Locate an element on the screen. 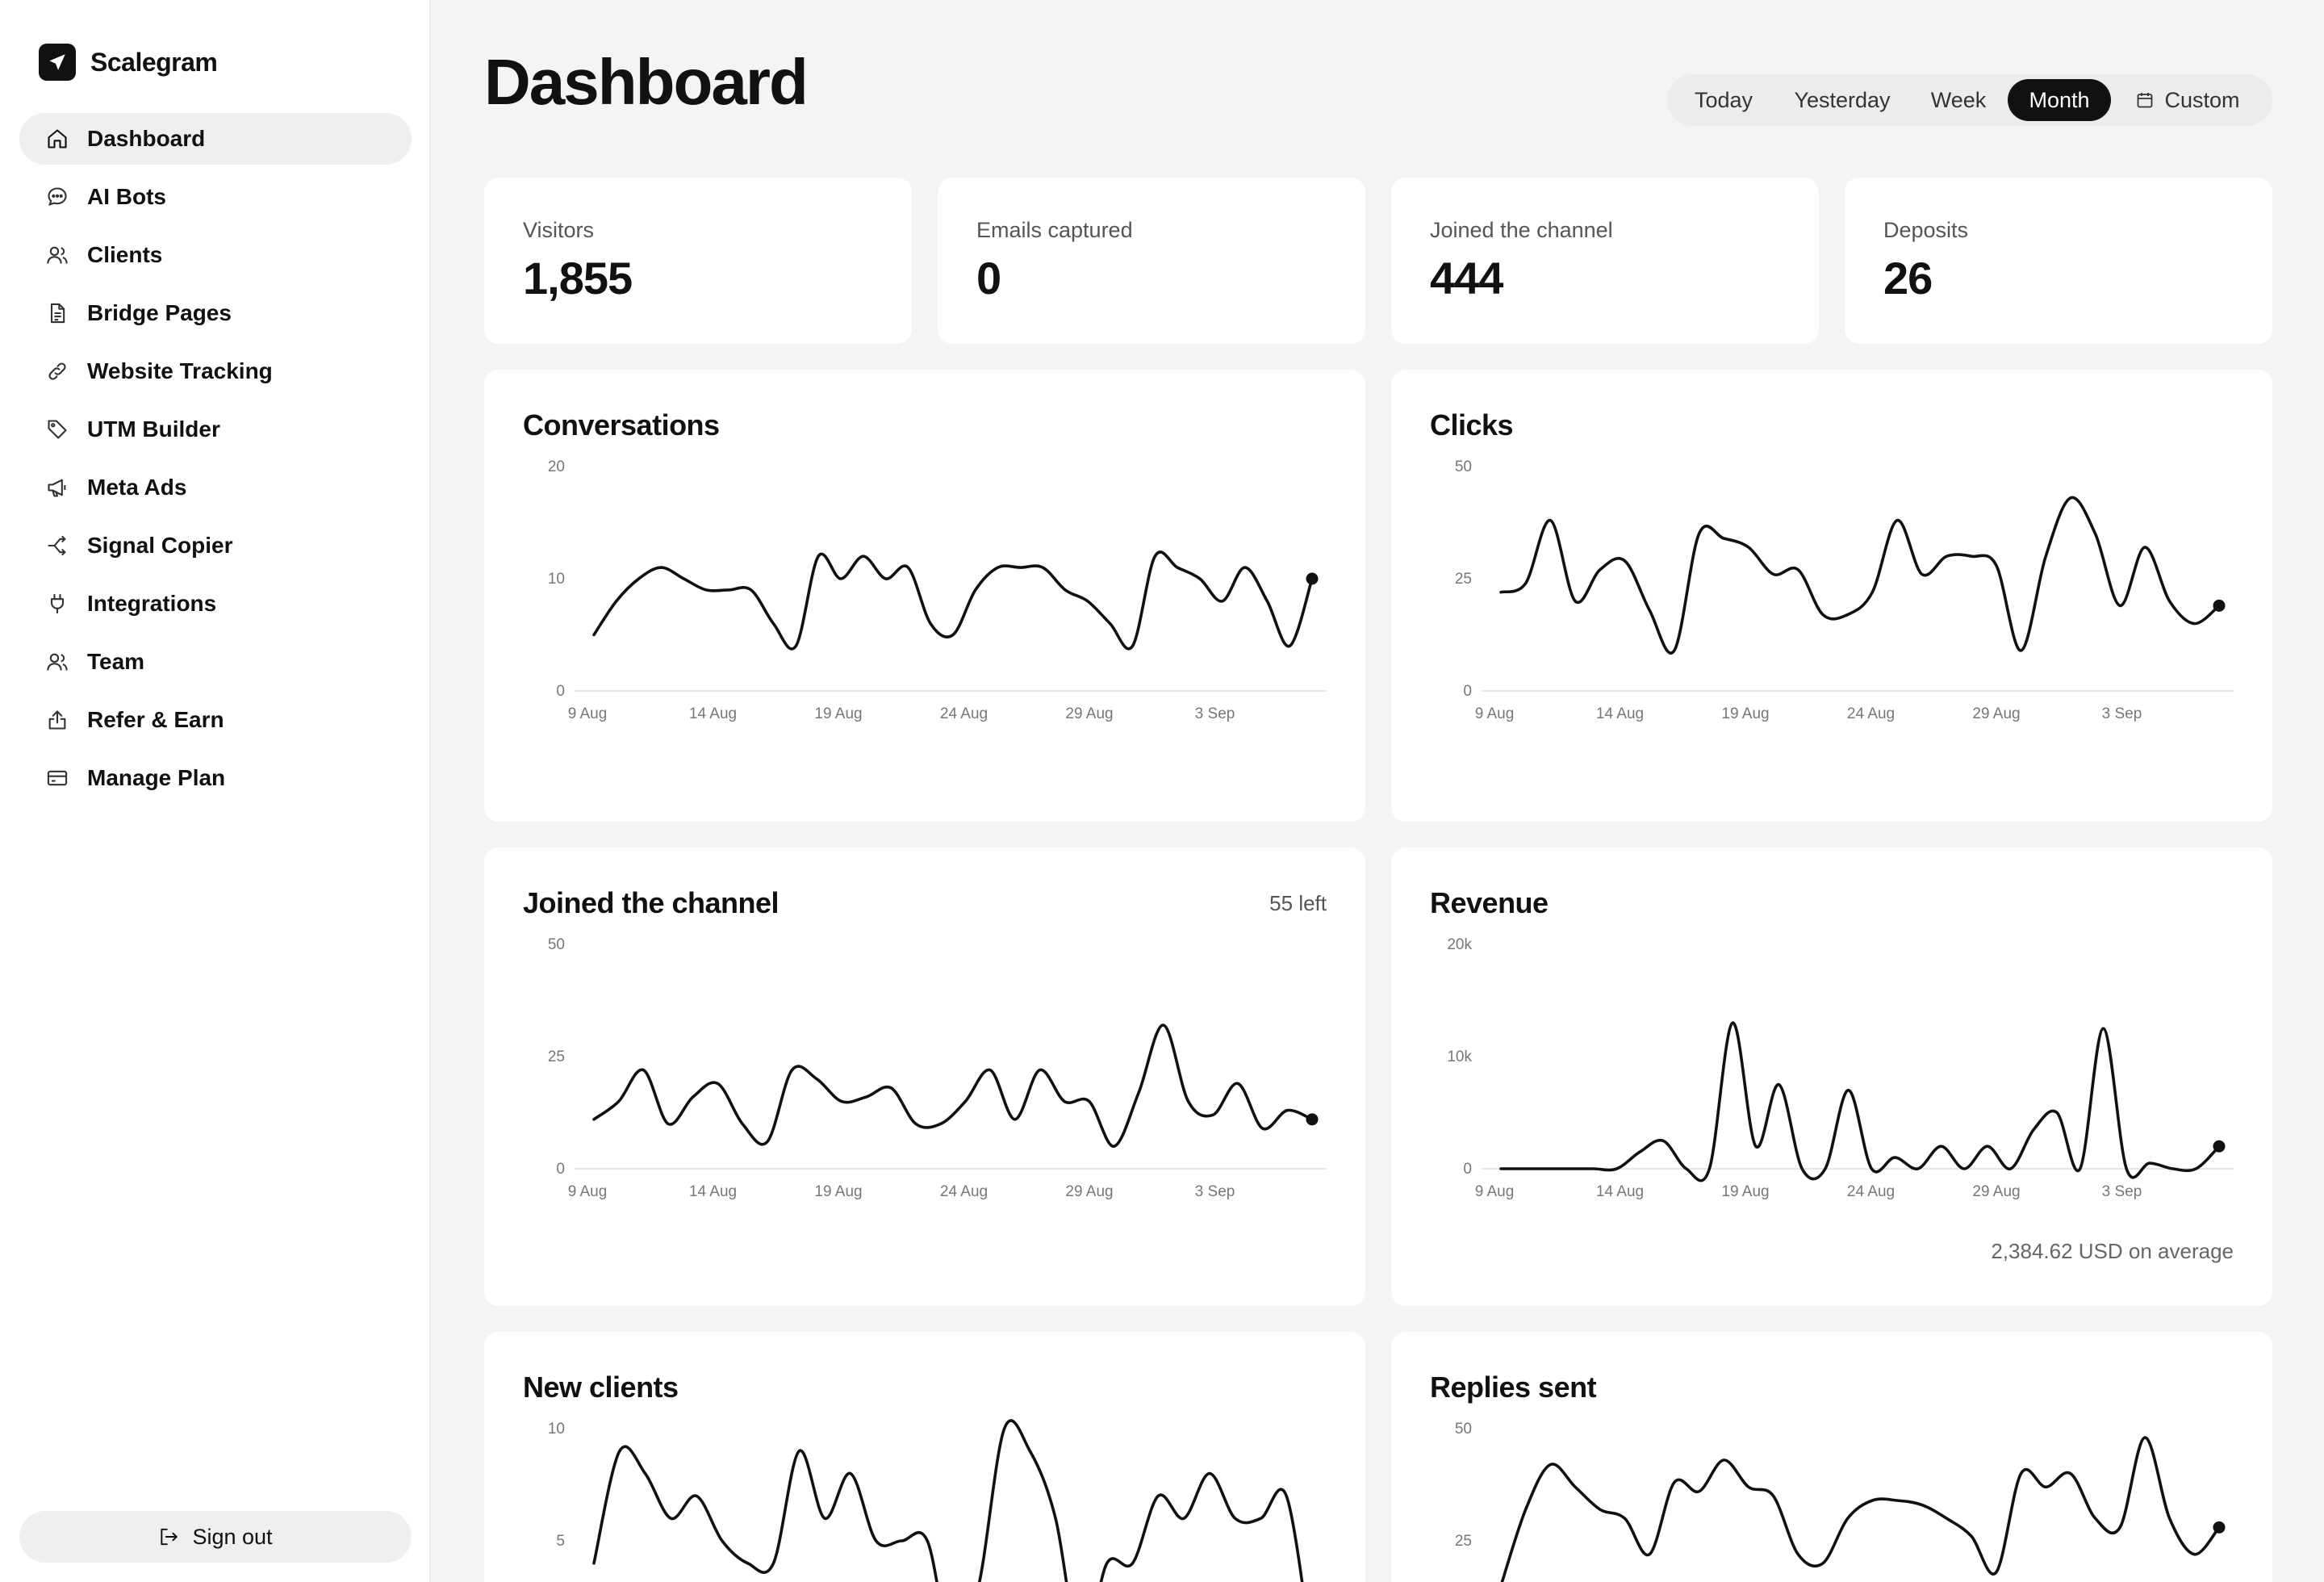  y-tick-label: 10k is located at coordinates (1459, 1056).